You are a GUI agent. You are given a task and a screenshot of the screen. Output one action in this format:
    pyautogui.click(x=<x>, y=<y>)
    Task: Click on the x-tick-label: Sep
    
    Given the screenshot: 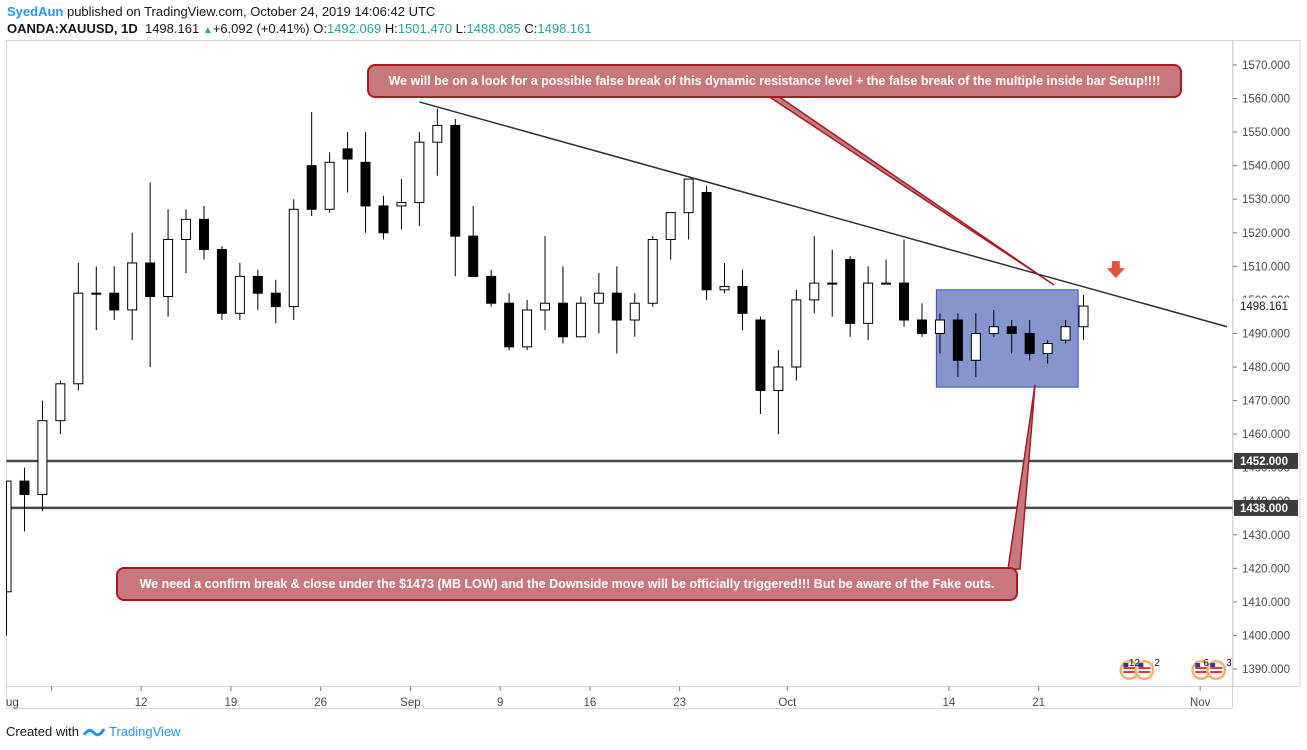 What is the action you would take?
    pyautogui.click(x=410, y=703)
    